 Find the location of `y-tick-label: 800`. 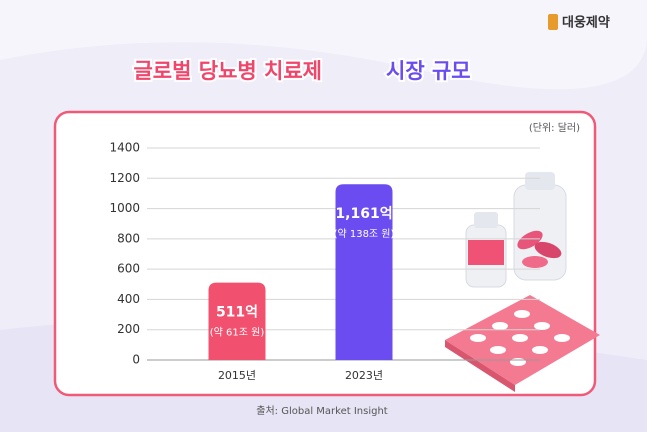

y-tick-label: 800 is located at coordinates (128, 238).